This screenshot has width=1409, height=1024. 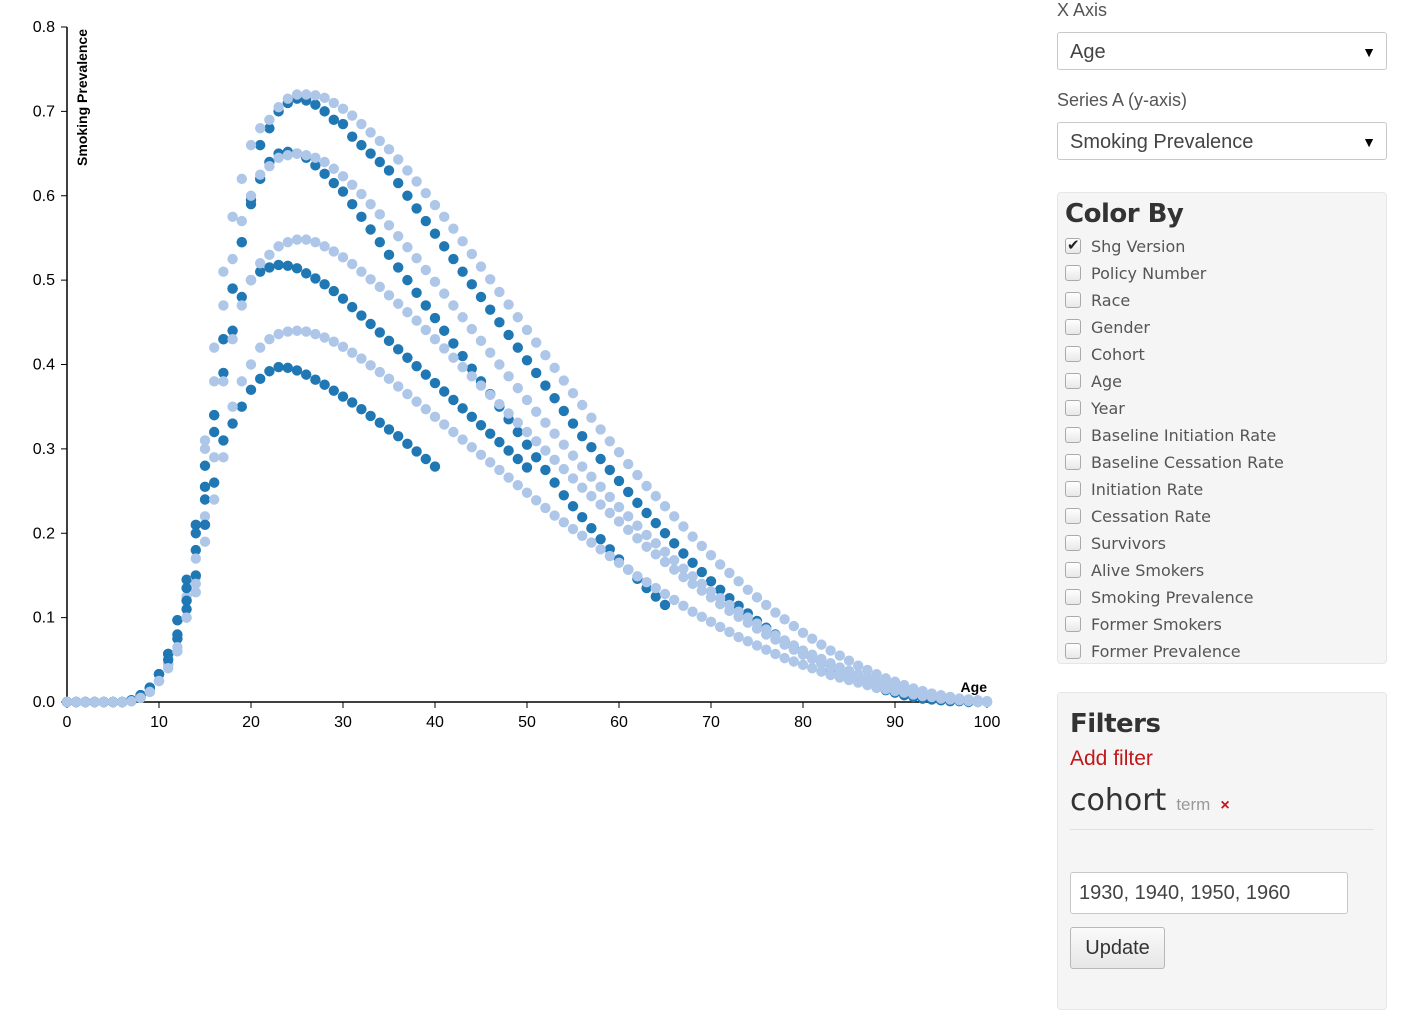 I want to click on color-by-option-label: Survivors, so click(x=1128, y=543).